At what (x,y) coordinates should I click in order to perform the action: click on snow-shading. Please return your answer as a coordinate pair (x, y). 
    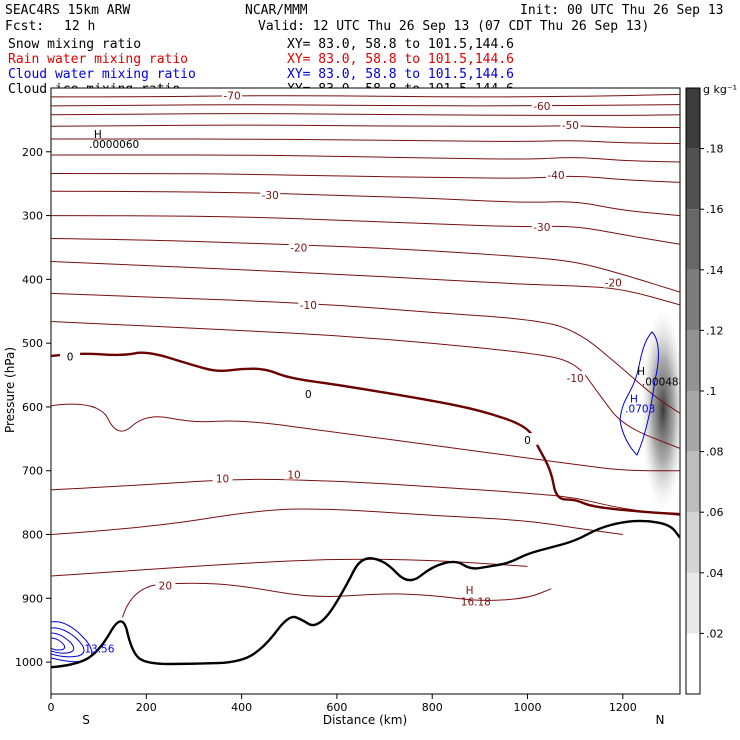
    Looking at the image, I should click on (660, 410).